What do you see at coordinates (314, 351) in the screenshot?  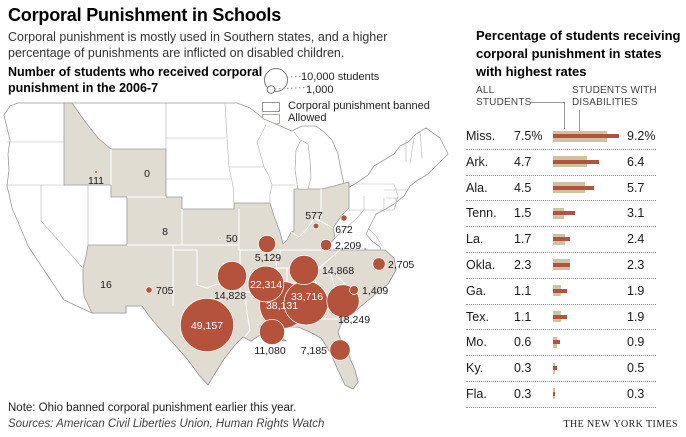 I see `value-label-FL: 7,185` at bounding box center [314, 351].